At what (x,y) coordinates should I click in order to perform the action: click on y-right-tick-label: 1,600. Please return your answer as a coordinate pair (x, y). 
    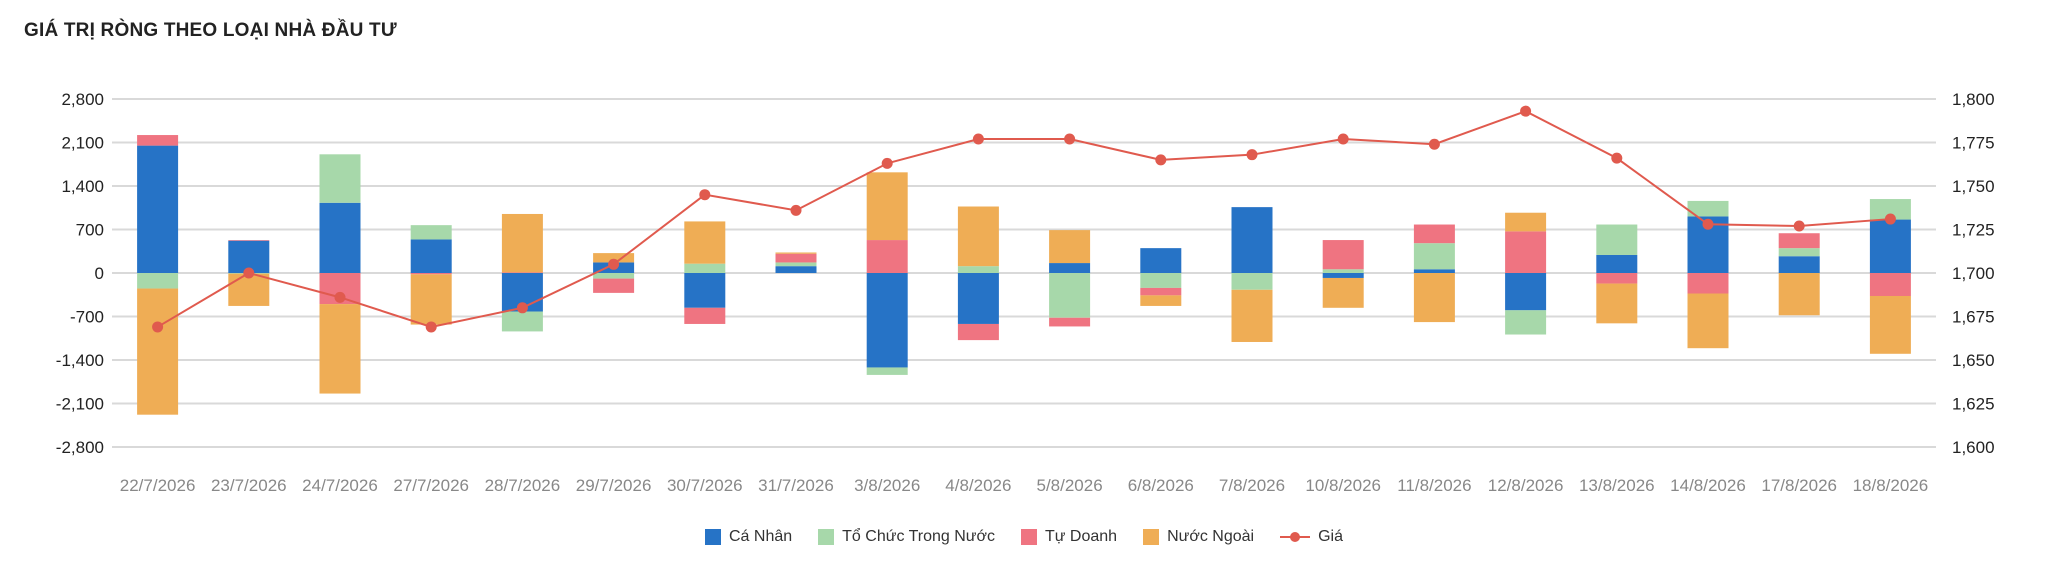
    Looking at the image, I should click on (1973, 447).